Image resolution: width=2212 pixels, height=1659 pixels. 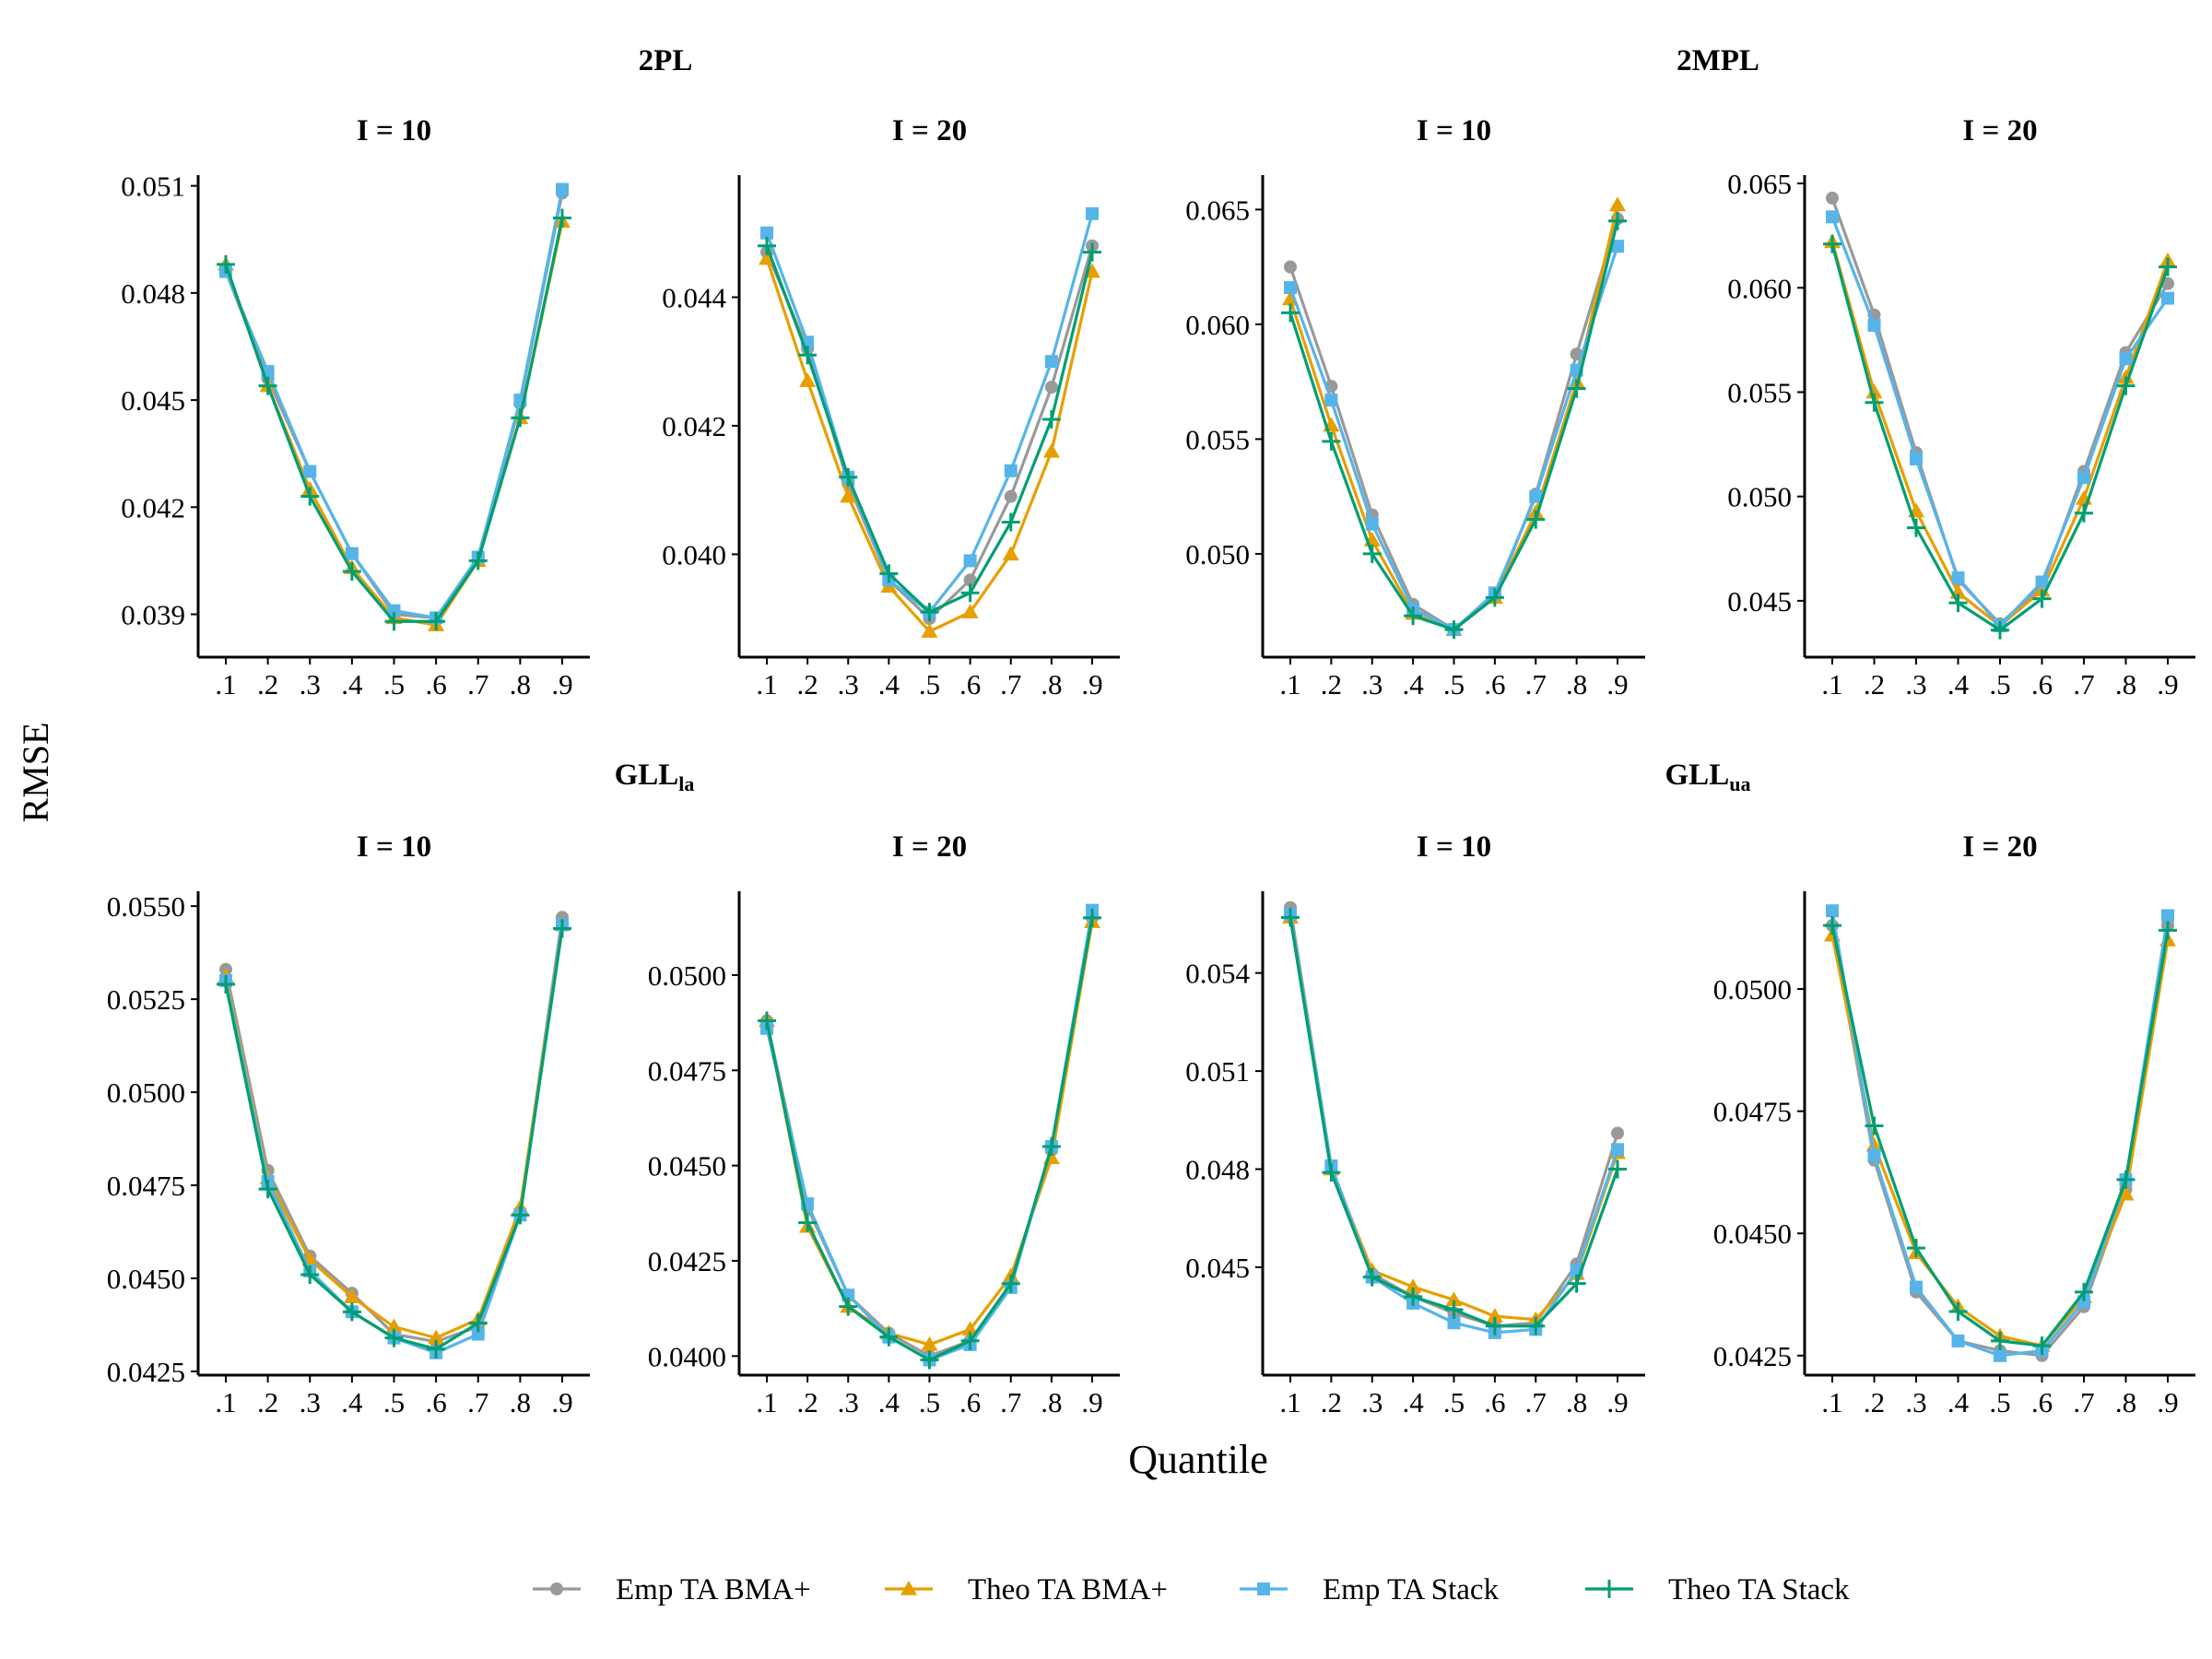 What do you see at coordinates (1217, 210) in the screenshot?
I see `y-tick-label: 0.065` at bounding box center [1217, 210].